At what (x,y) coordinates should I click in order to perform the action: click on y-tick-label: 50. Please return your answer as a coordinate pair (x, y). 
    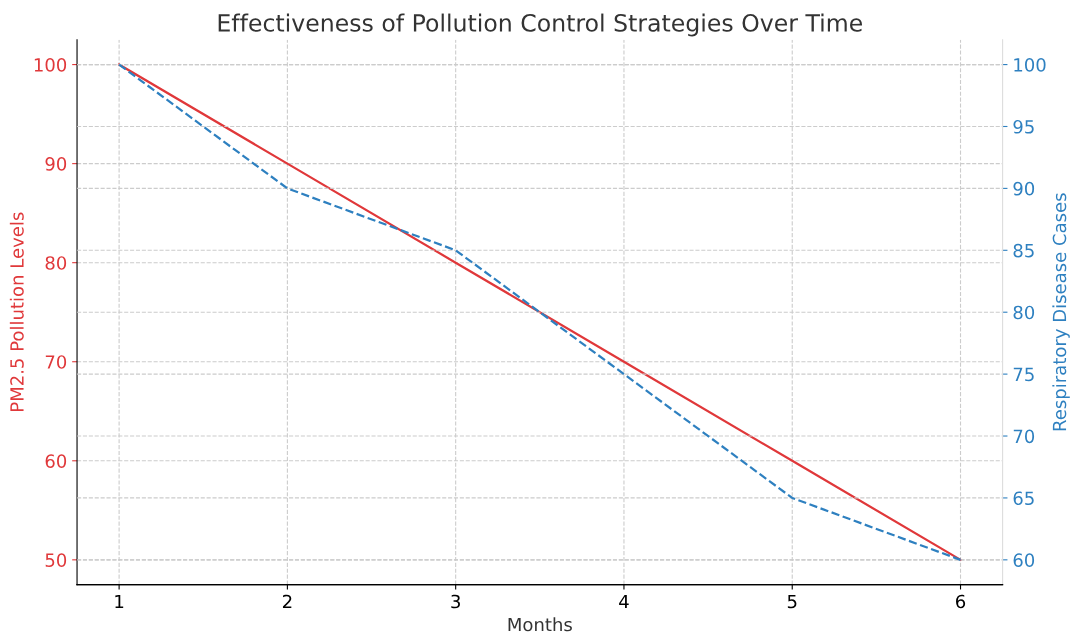
    Looking at the image, I should click on (56, 560).